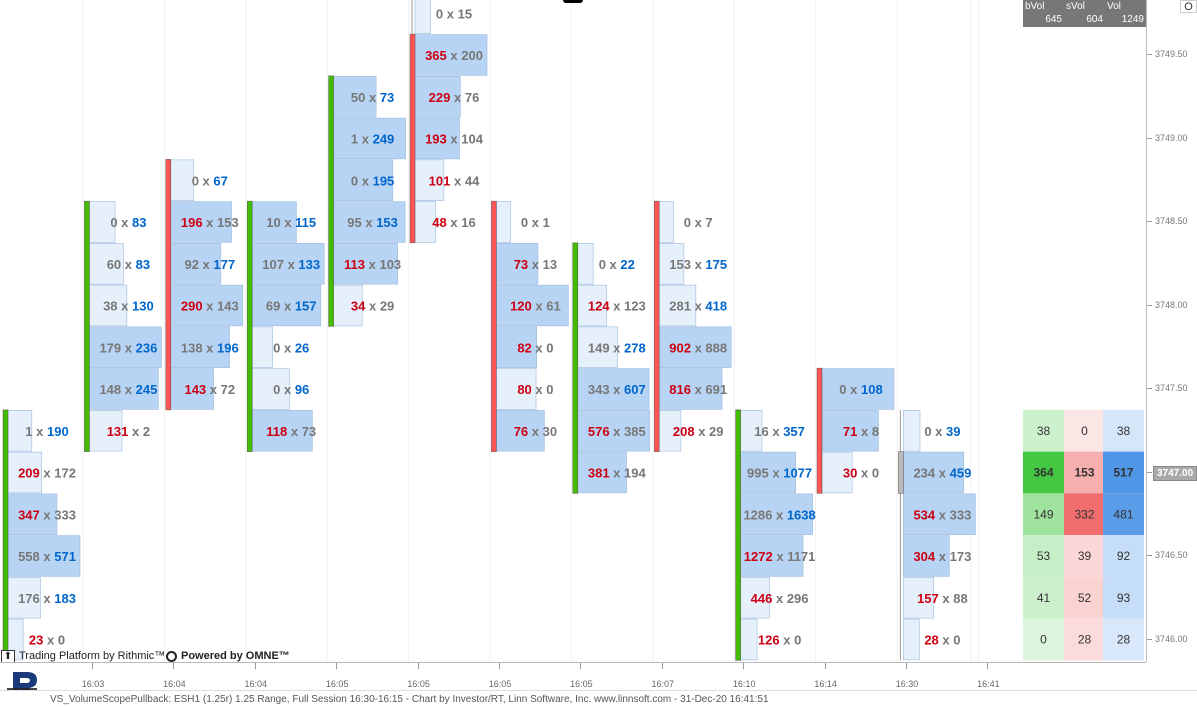  I want to click on cell-label: 101 x 44, so click(454, 180).